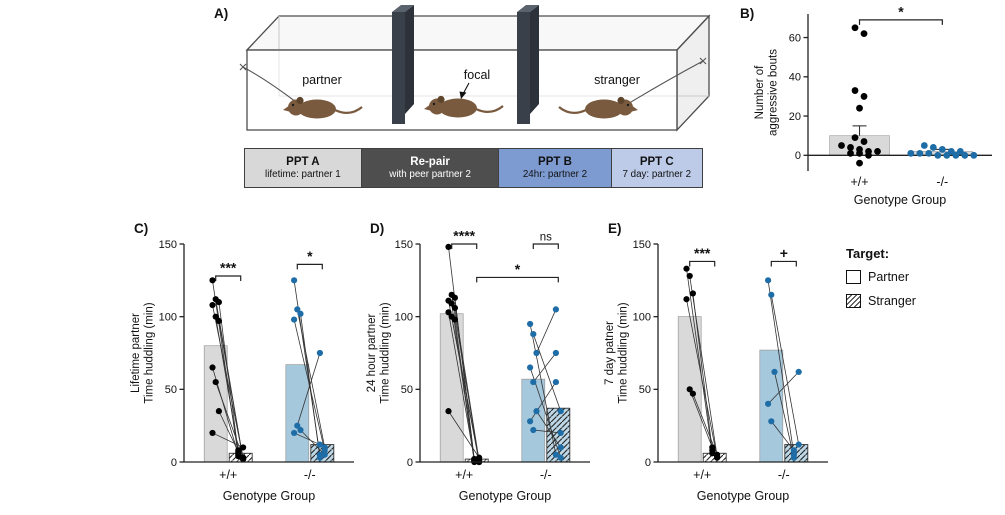 Image resolution: width=1005 pixels, height=515 pixels. I want to click on tether-right, so click(666, 81).